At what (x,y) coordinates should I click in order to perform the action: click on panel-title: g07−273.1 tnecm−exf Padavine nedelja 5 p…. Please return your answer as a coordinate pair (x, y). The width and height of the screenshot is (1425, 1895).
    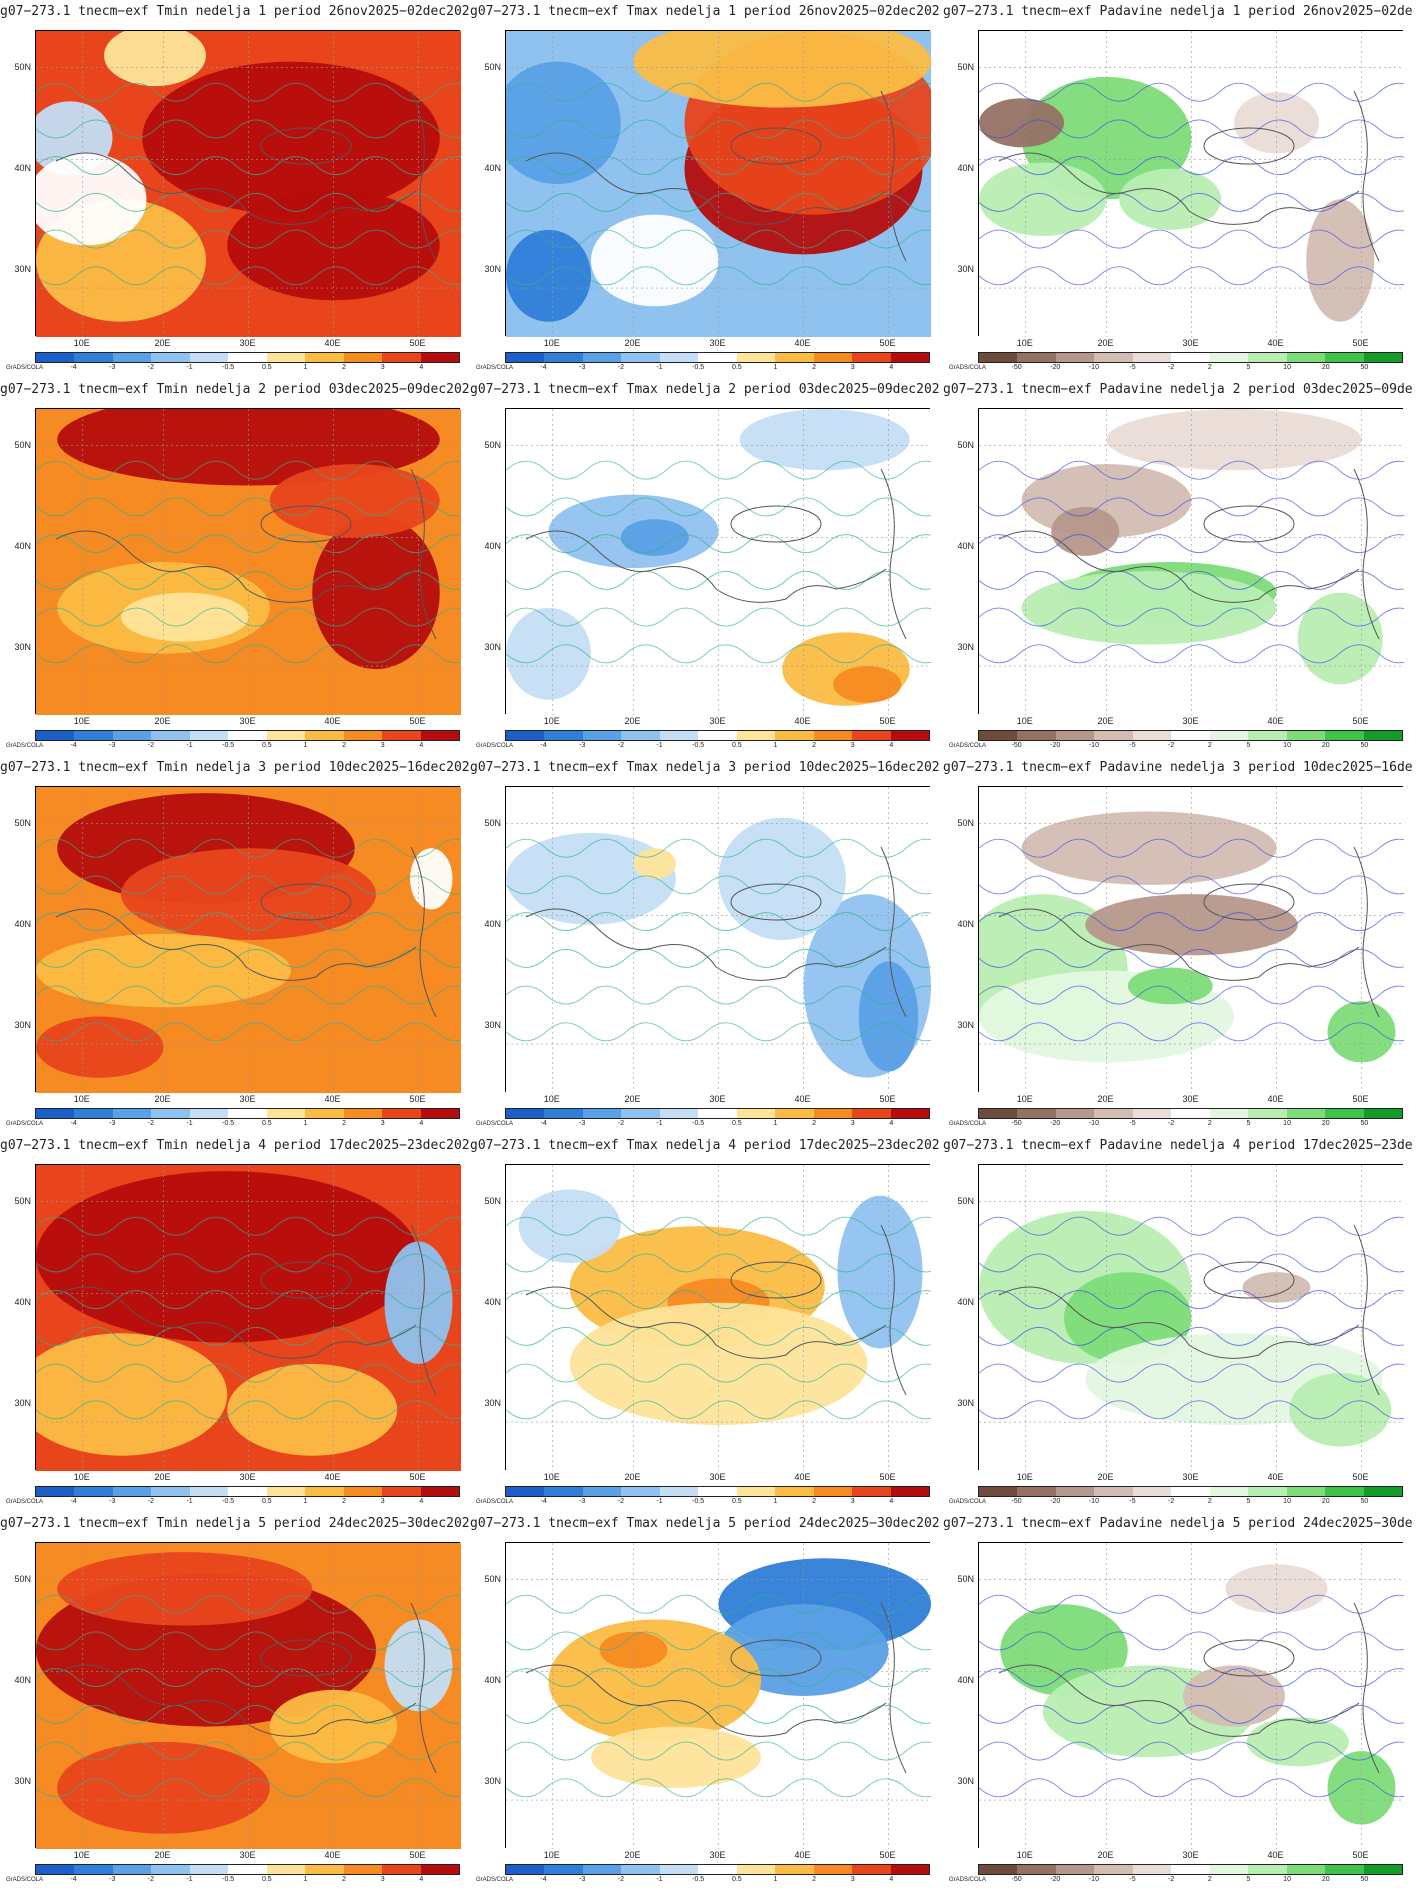
    Looking at the image, I should click on (1178, 1523).